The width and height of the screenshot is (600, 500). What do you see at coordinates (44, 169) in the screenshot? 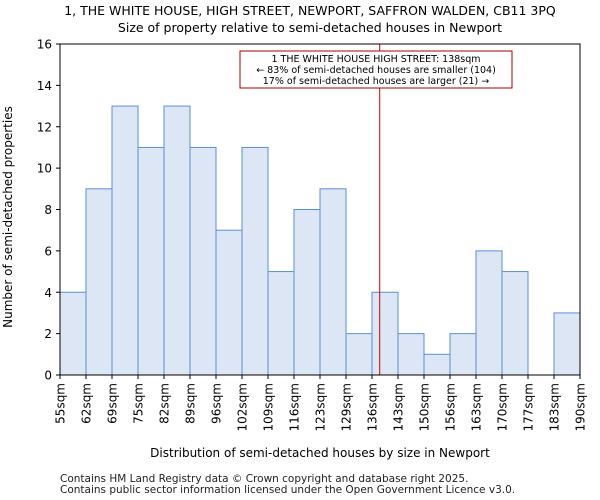
I see `y-tick-label: 10` at bounding box center [44, 169].